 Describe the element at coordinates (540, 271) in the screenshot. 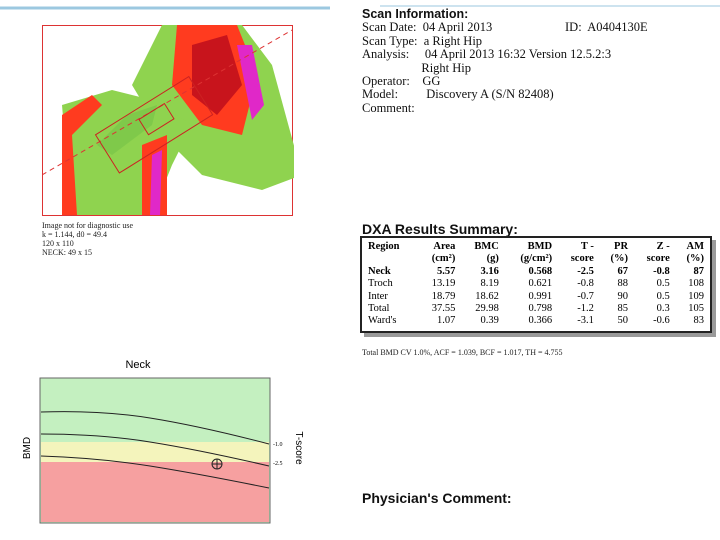

I see `cell: 0.568` at that location.